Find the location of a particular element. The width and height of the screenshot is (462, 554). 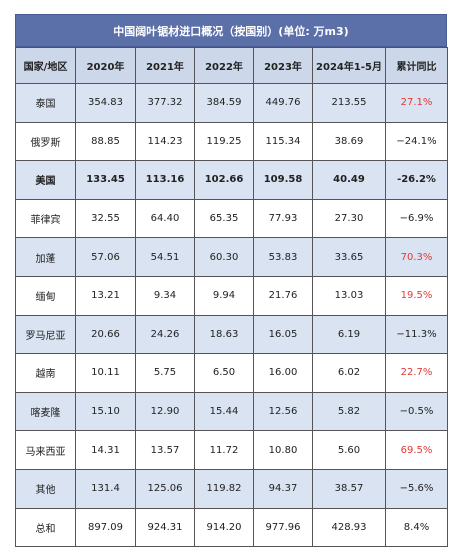

y2024-cell: 213.55 is located at coordinates (349, 103).